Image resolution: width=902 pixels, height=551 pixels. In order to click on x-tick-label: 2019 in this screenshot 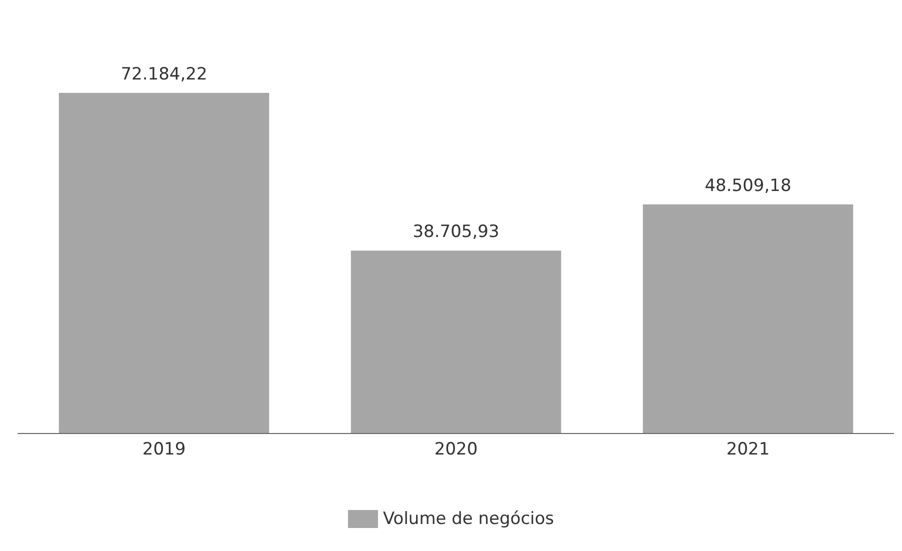, I will do `click(164, 450)`.